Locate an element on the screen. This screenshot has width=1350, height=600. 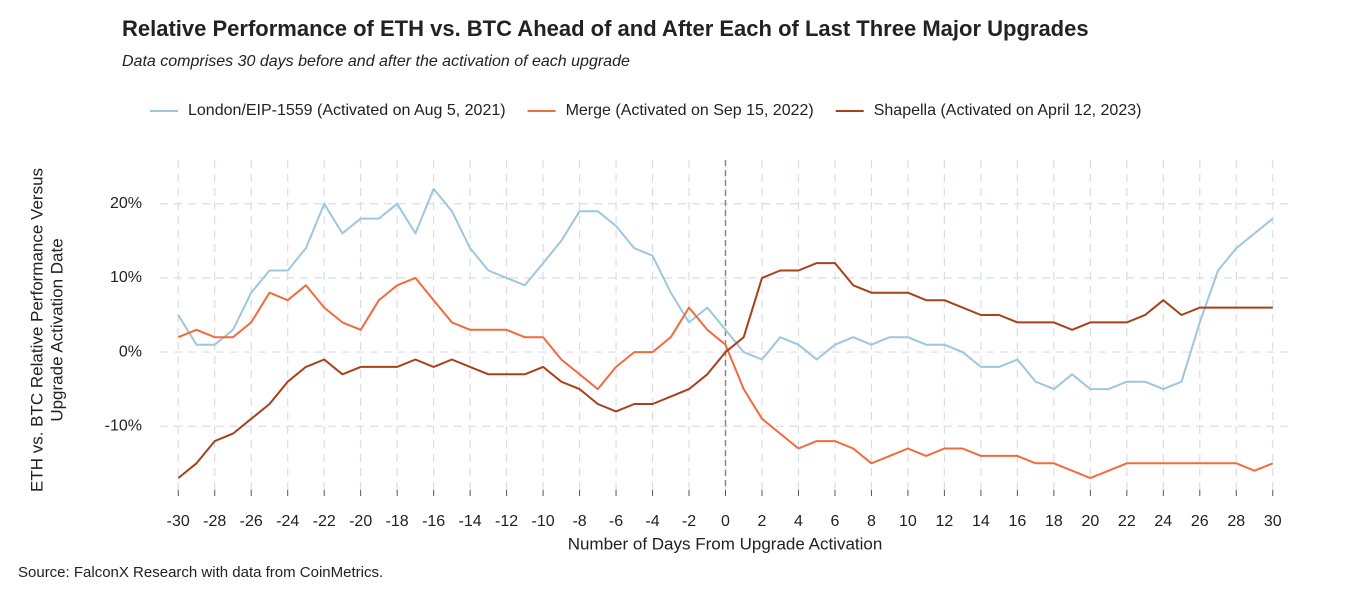
x-tick-label: -16 is located at coordinates (433, 521).